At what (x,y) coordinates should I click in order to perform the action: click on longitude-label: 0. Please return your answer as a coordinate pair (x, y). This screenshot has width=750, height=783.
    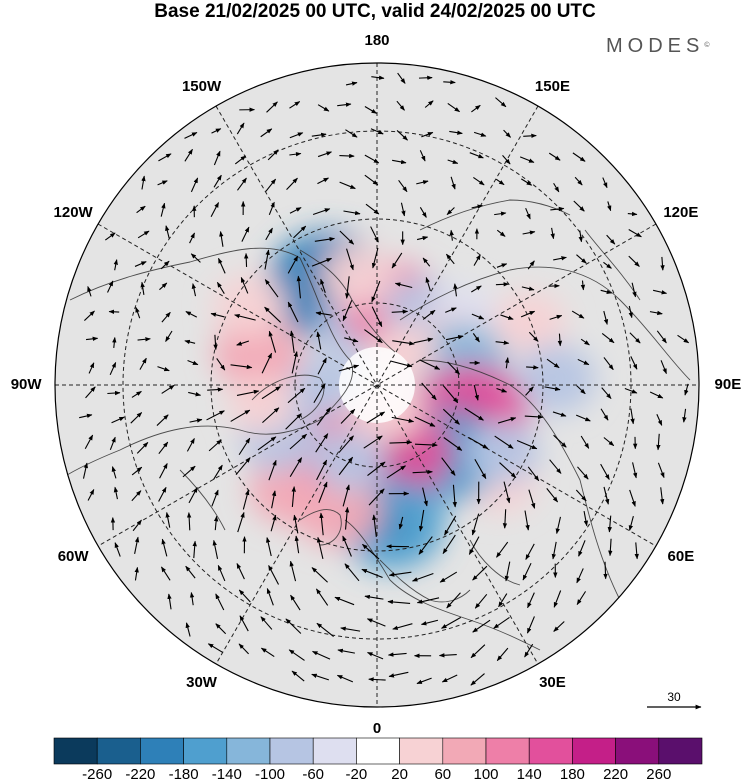
    Looking at the image, I should click on (377, 728).